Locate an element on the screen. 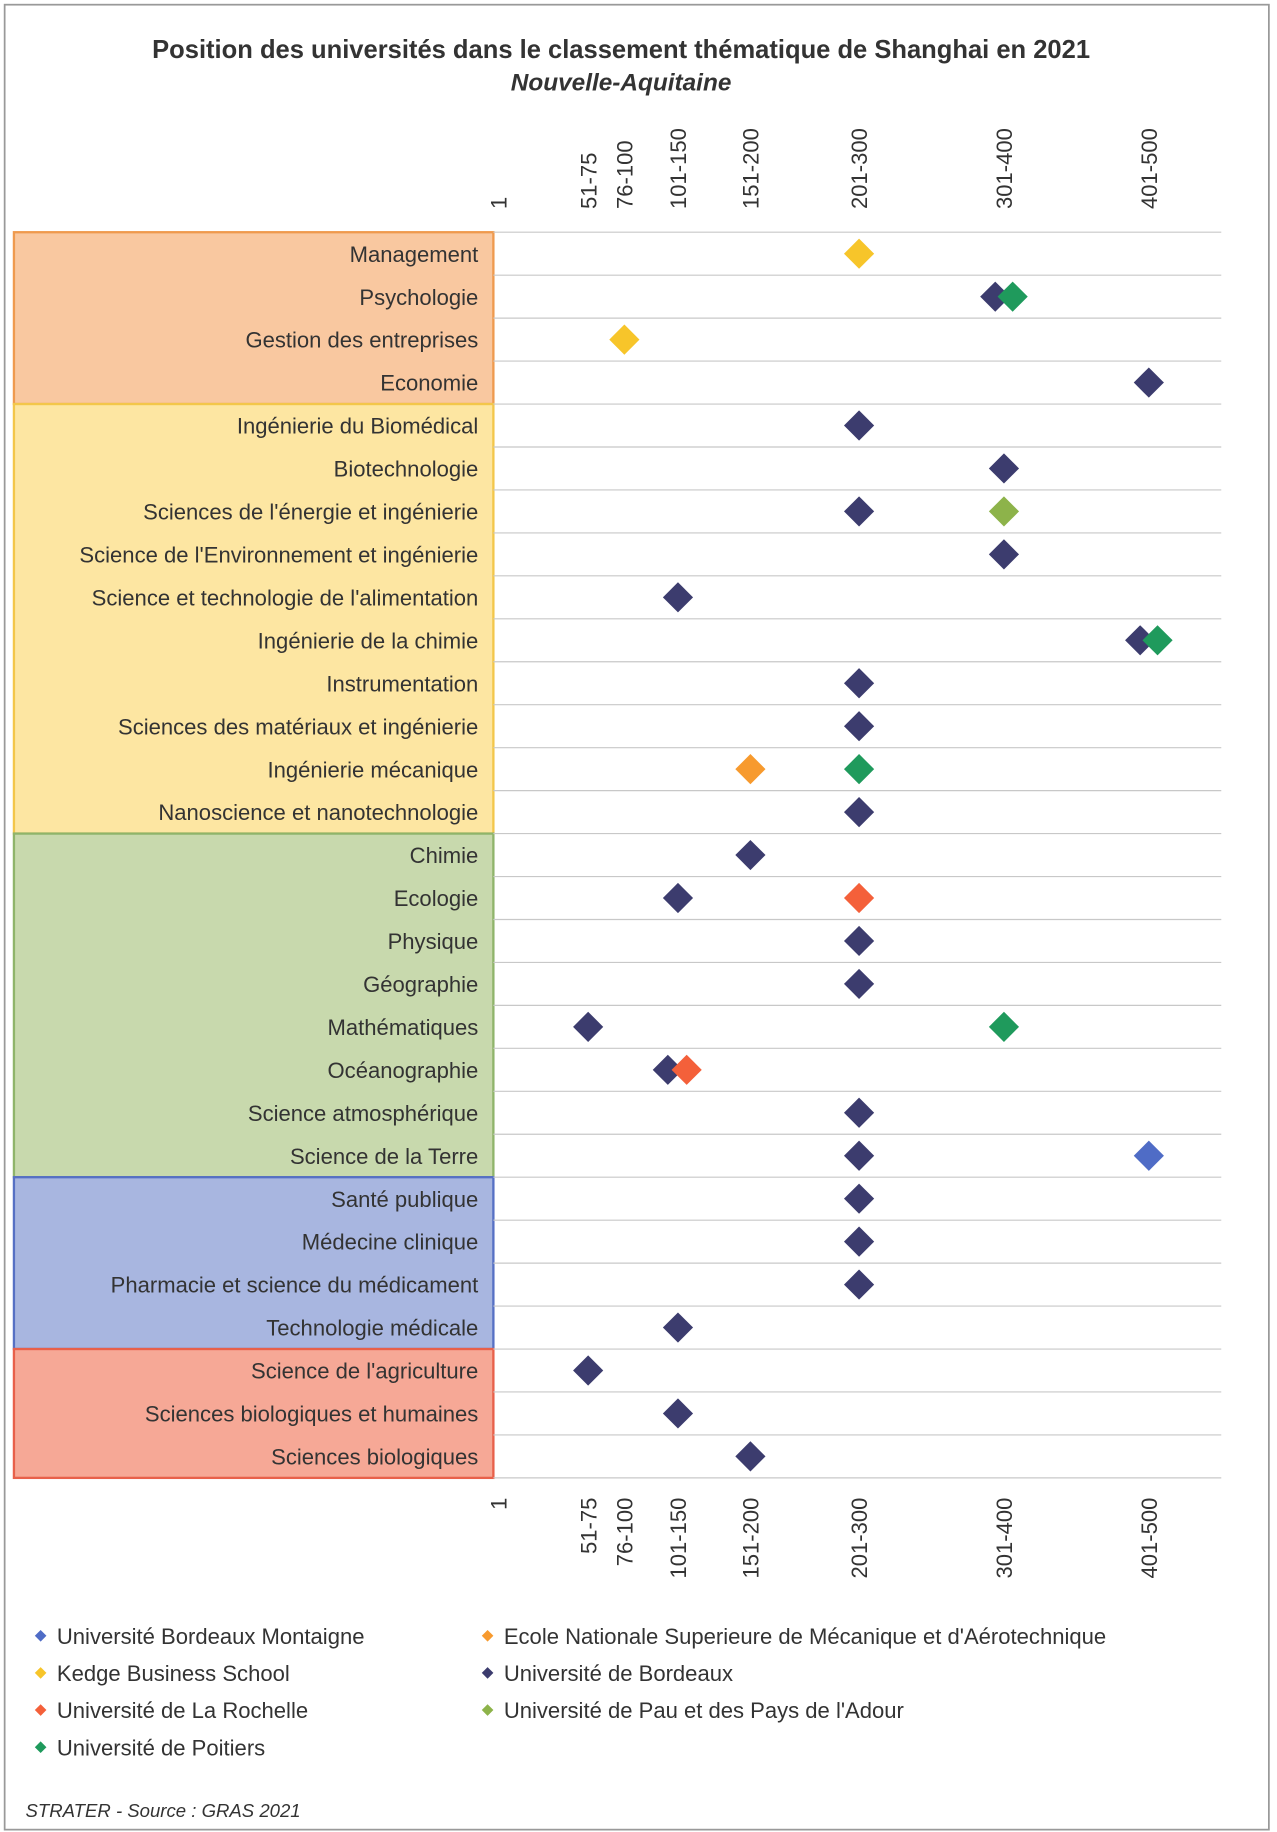 This screenshot has height=1832, width=1277. category-label: Nanoscience et nanotechnologie is located at coordinates (318, 812).